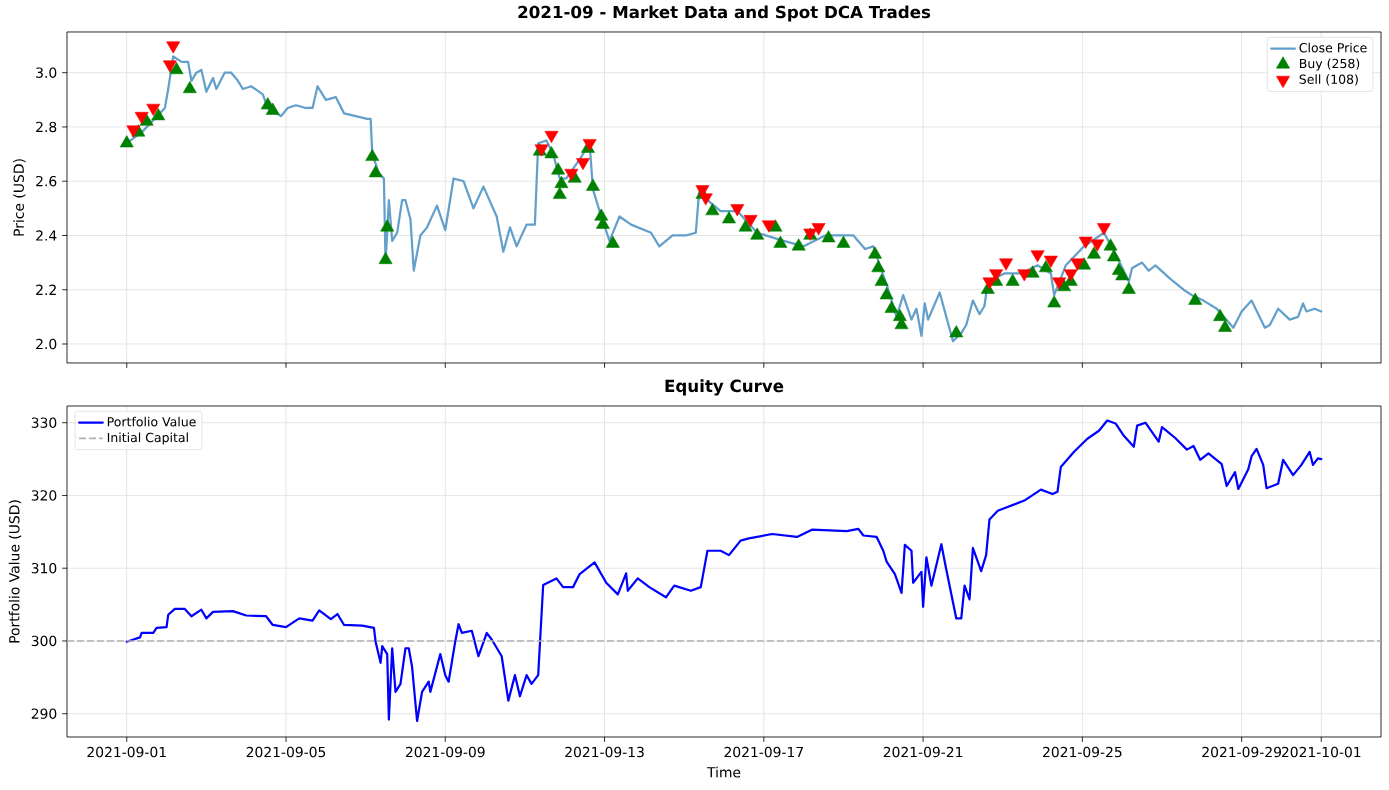 This screenshot has width=1389, height=790. What do you see at coordinates (44, 568) in the screenshot?
I see `y-tick-label: 310` at bounding box center [44, 568].